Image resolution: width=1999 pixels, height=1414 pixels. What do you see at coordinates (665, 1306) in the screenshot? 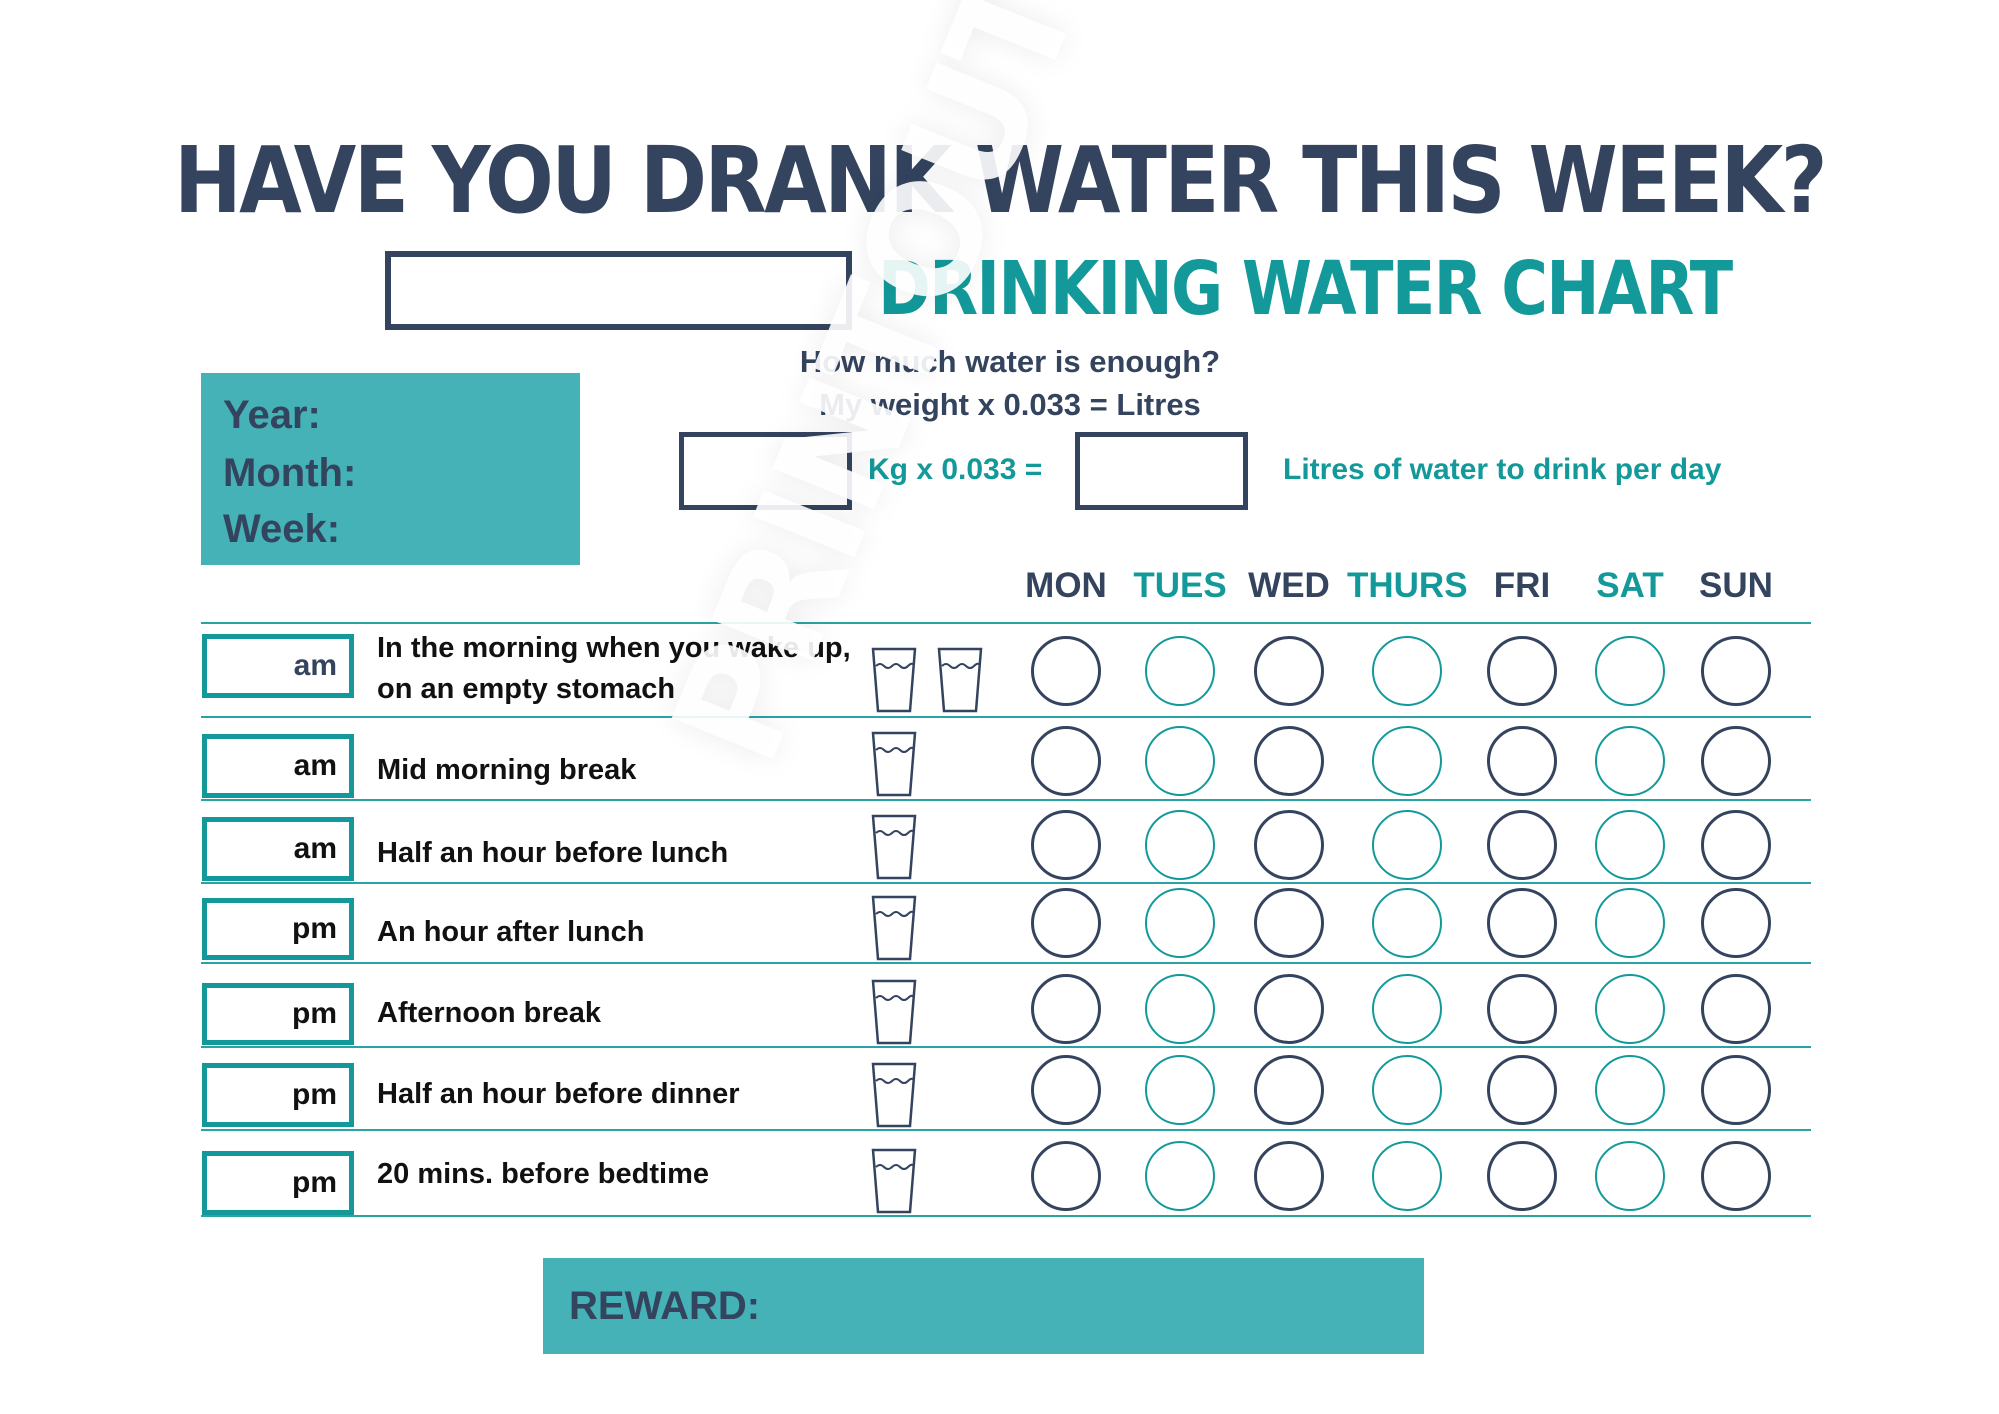
I see `reward-label: REWARD:` at bounding box center [665, 1306].